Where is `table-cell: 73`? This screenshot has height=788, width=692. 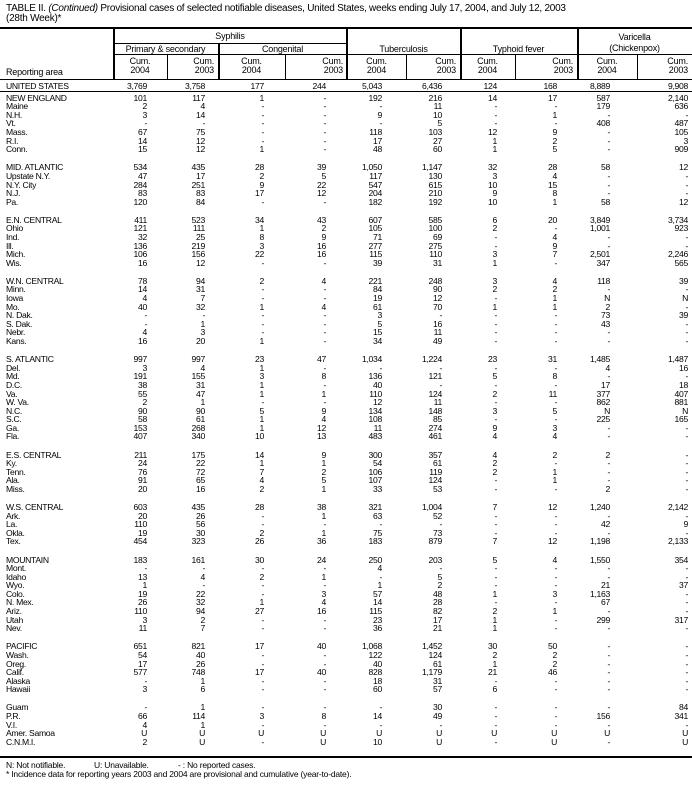 table-cell: 73 is located at coordinates (605, 315).